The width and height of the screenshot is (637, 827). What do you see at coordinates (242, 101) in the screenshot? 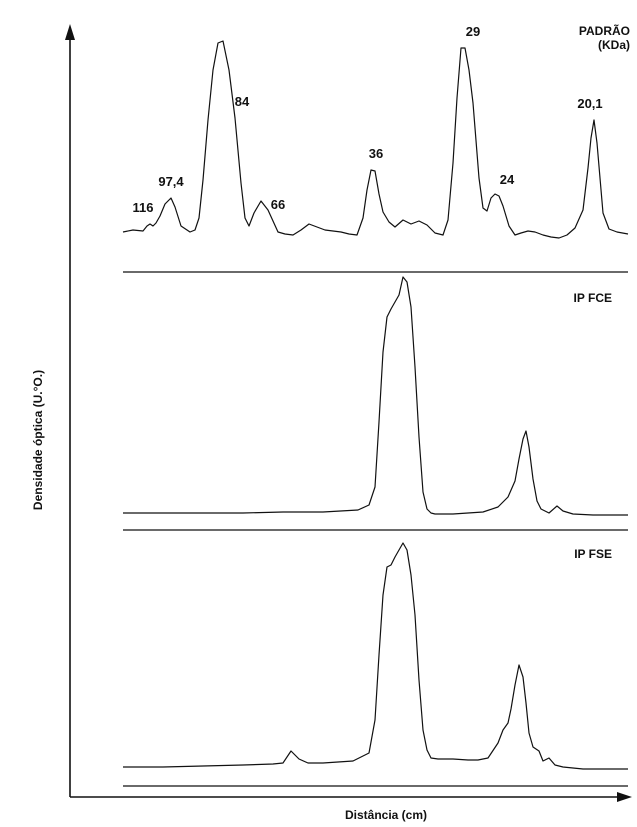
I see `peak-label: 84` at bounding box center [242, 101].